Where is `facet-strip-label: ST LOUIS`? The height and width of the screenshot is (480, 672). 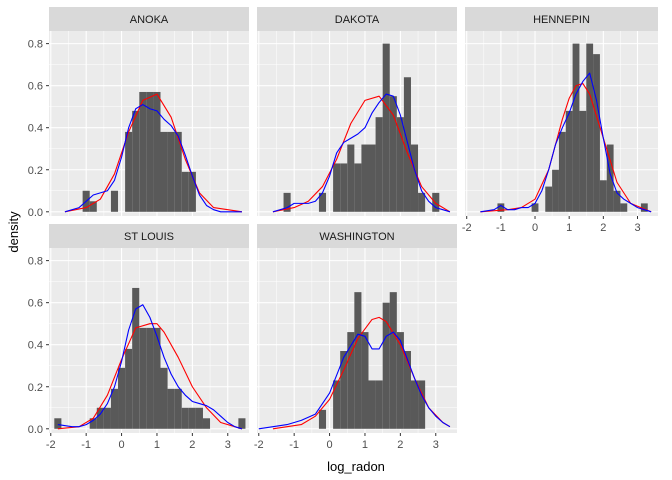
facet-strip-label: ST LOUIS is located at coordinates (149, 237).